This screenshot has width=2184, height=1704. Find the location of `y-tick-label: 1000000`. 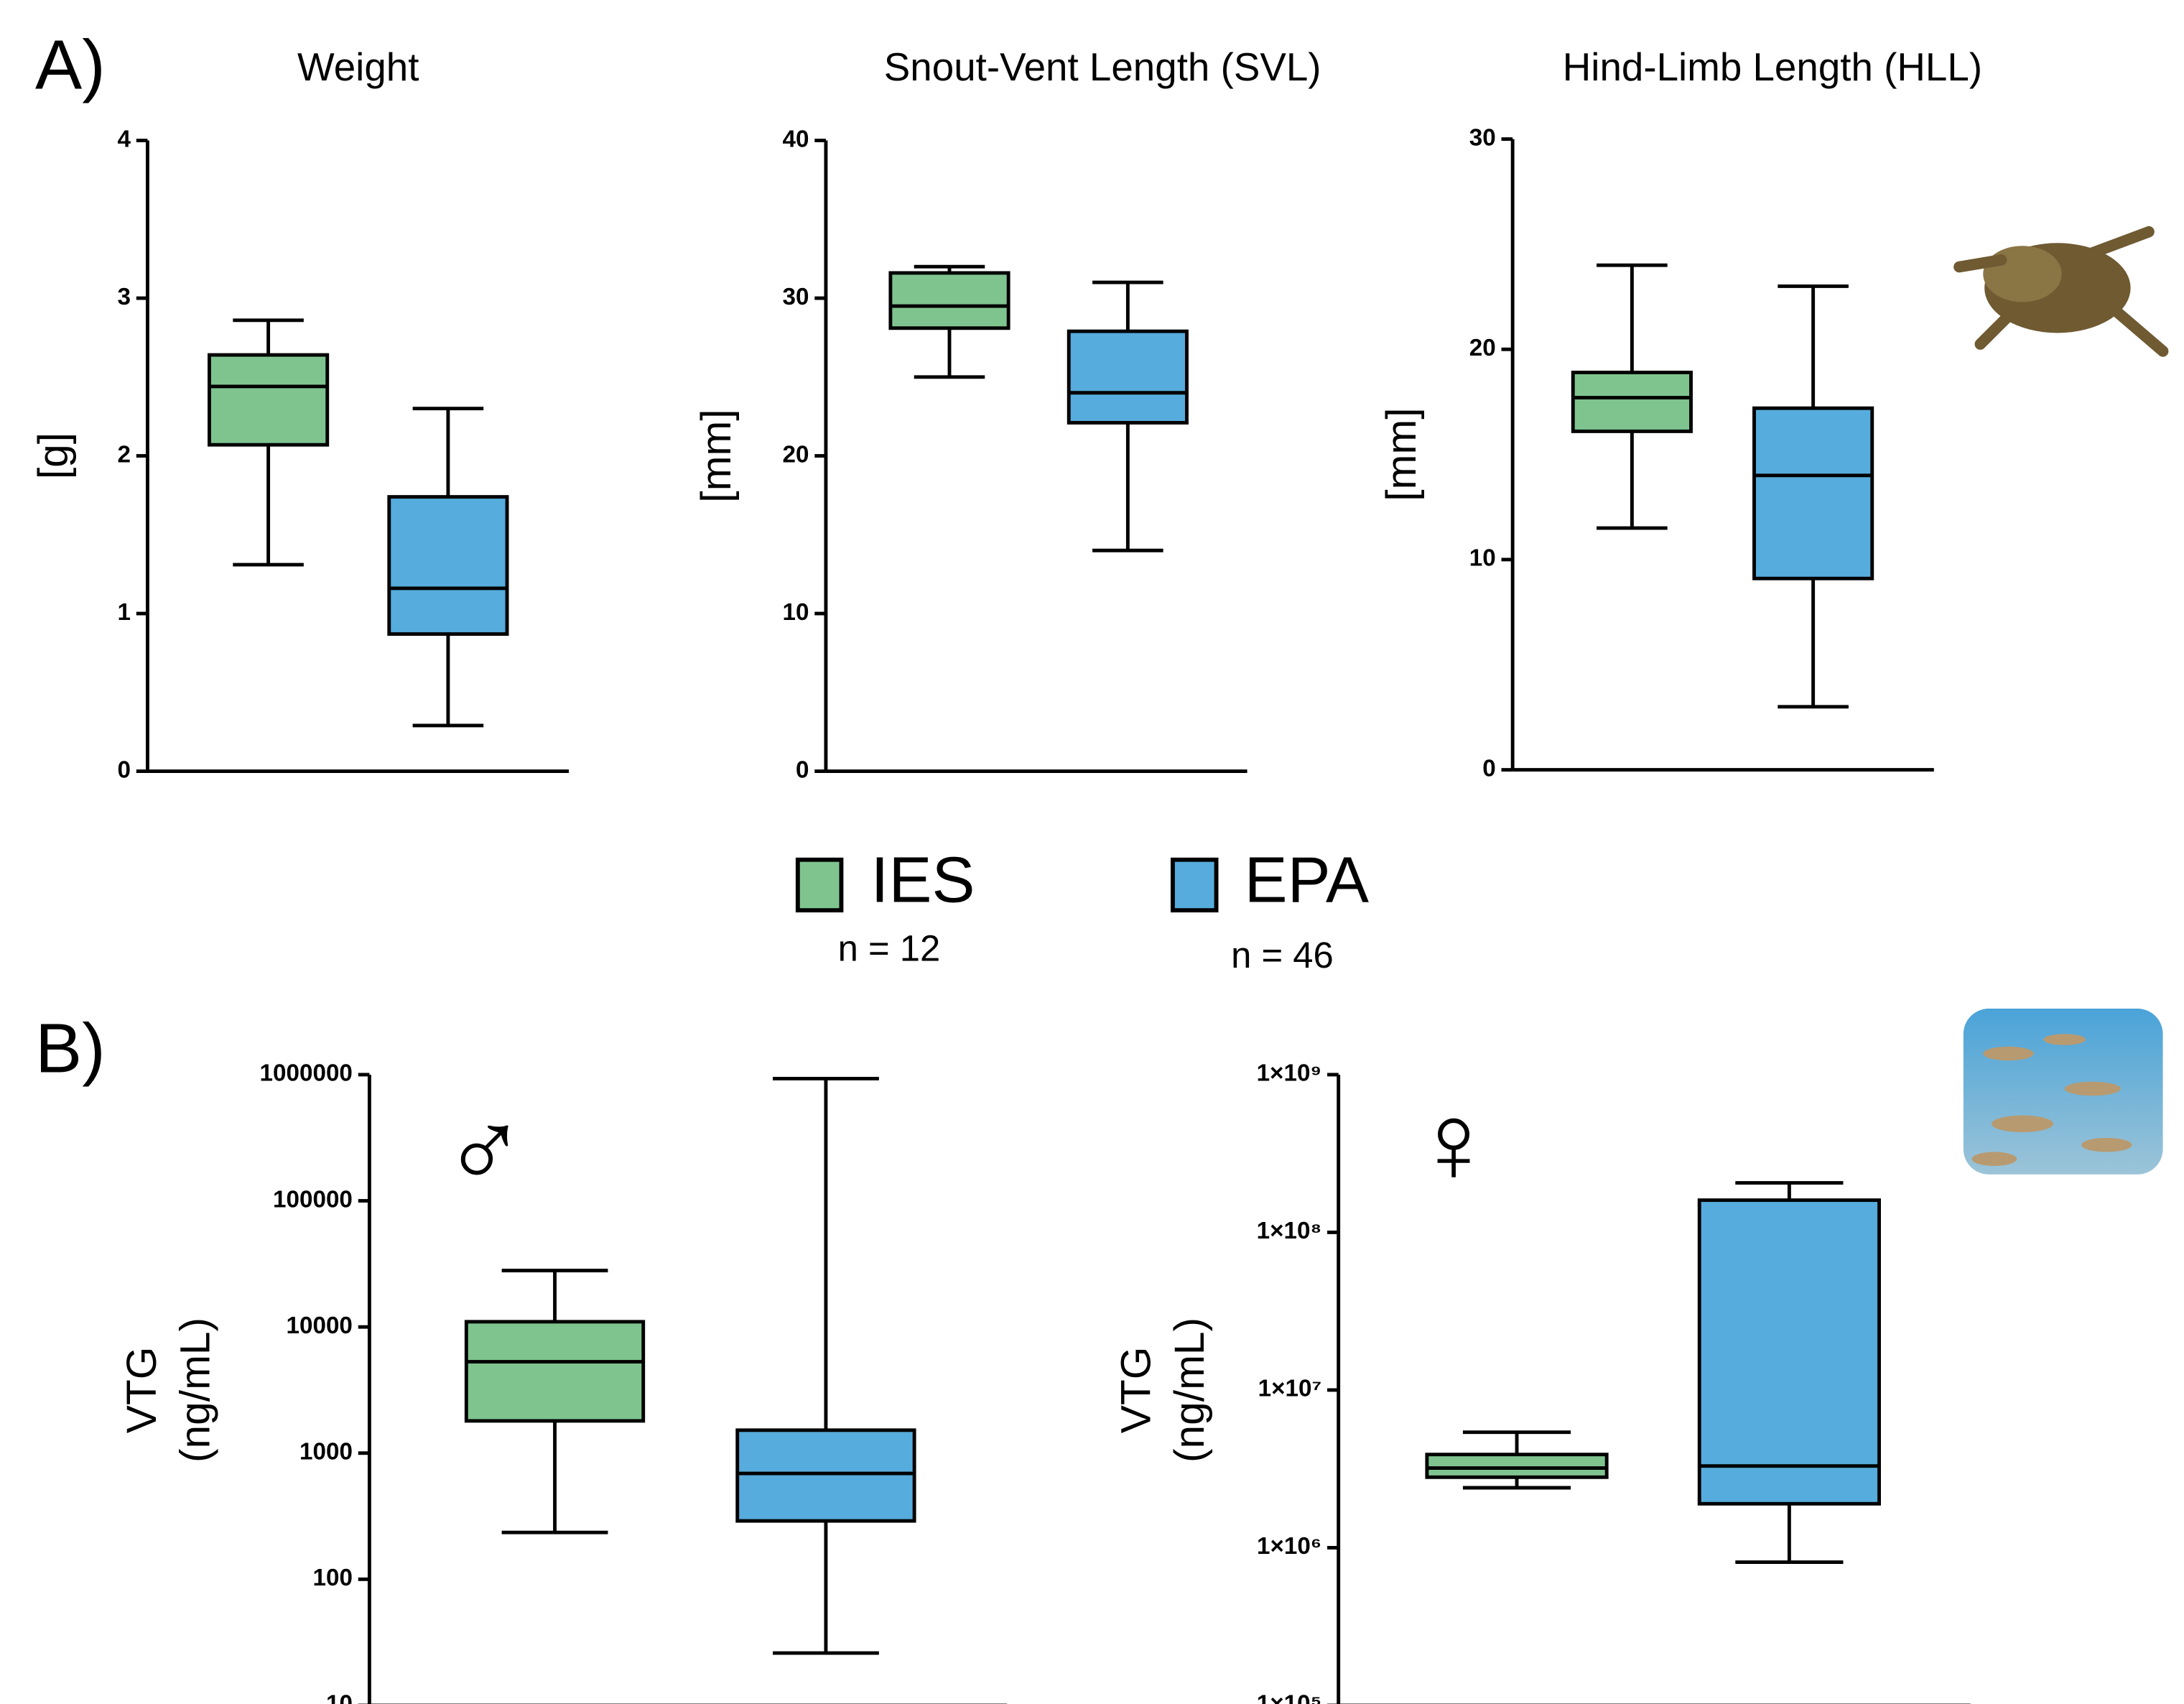

y-tick-label: 1000000 is located at coordinates (306, 1073).